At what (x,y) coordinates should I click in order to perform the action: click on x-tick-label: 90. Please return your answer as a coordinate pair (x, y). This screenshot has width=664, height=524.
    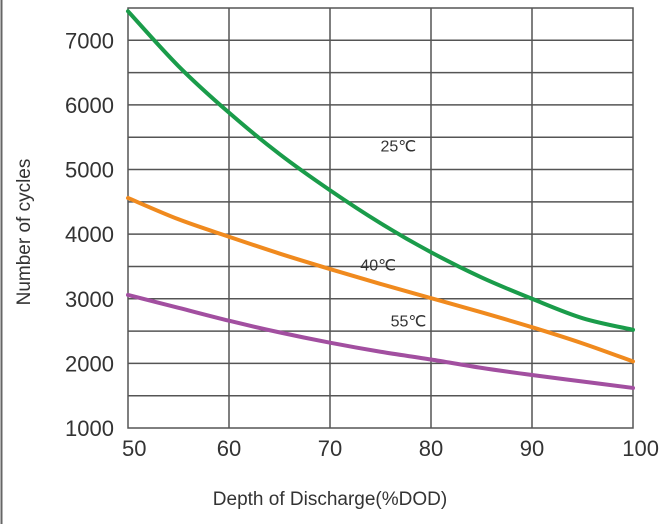
    Looking at the image, I should click on (532, 448).